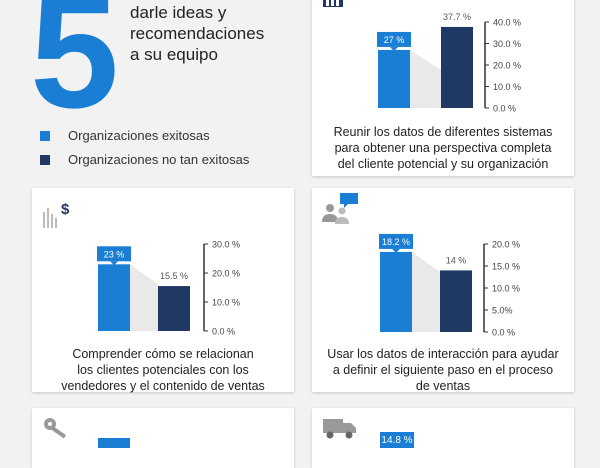 The height and width of the screenshot is (468, 600). I want to click on caption-line: Comprender cómo se relacionan, so click(163, 354).